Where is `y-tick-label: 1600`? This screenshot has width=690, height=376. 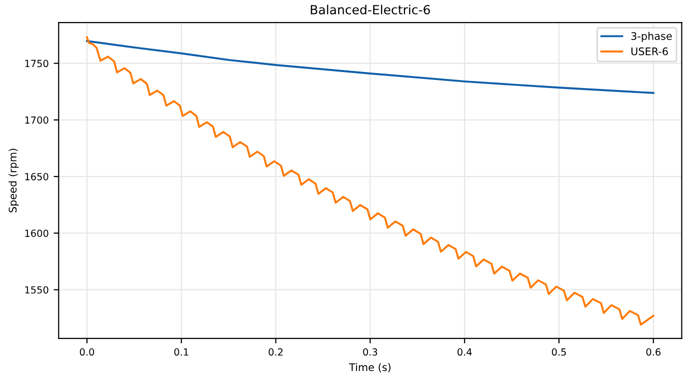
y-tick-label: 1600 is located at coordinates (36, 233).